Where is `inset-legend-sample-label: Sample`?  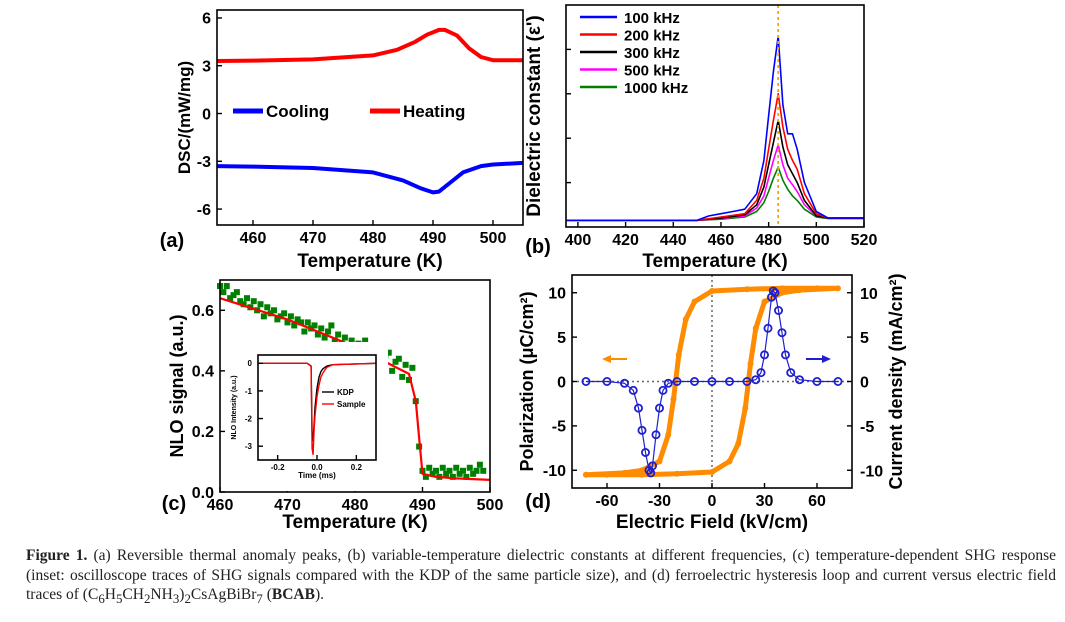 inset-legend-sample-label: Sample is located at coordinates (351, 404).